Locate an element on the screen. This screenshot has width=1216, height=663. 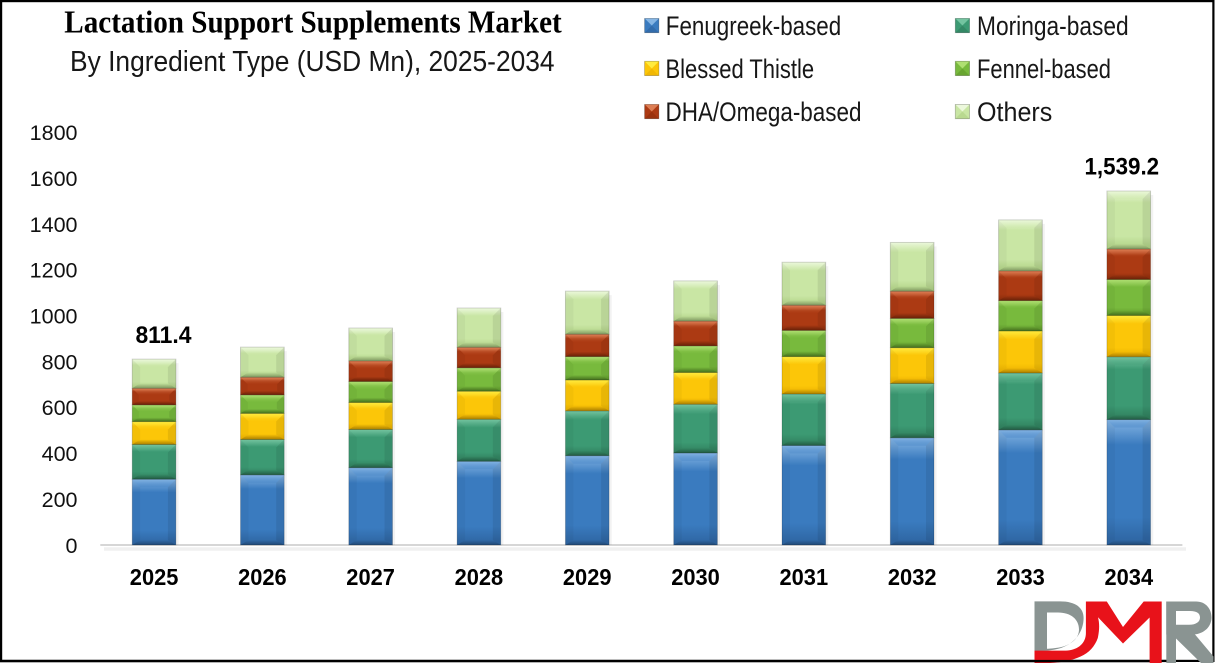
svg-text: Fenugreek-based is located at coordinates (753, 26).